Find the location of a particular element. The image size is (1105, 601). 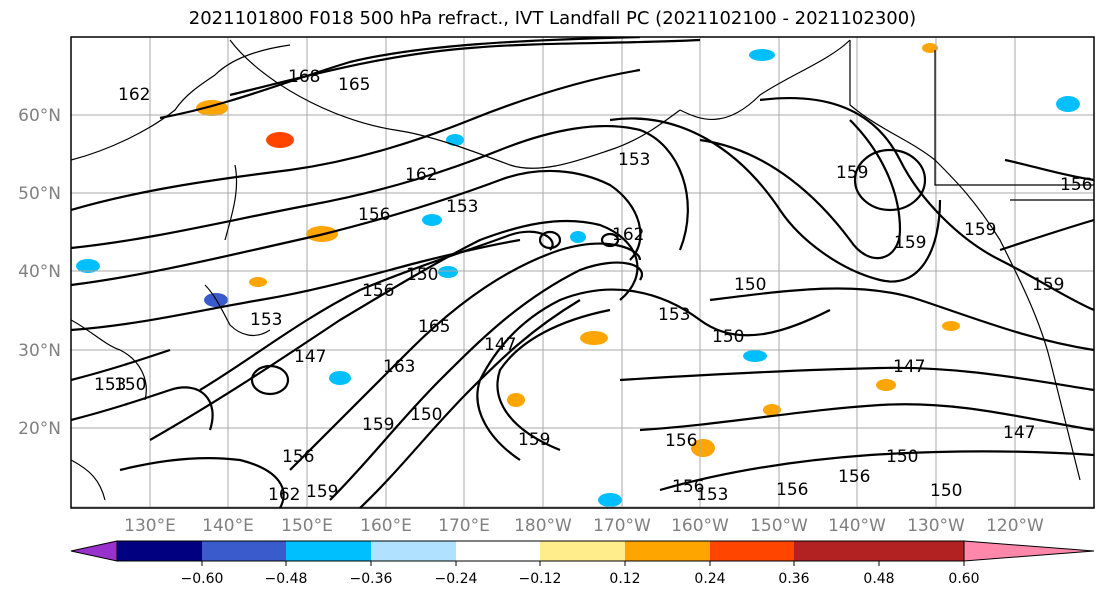

lat-label: 40°N is located at coordinates (39, 272).